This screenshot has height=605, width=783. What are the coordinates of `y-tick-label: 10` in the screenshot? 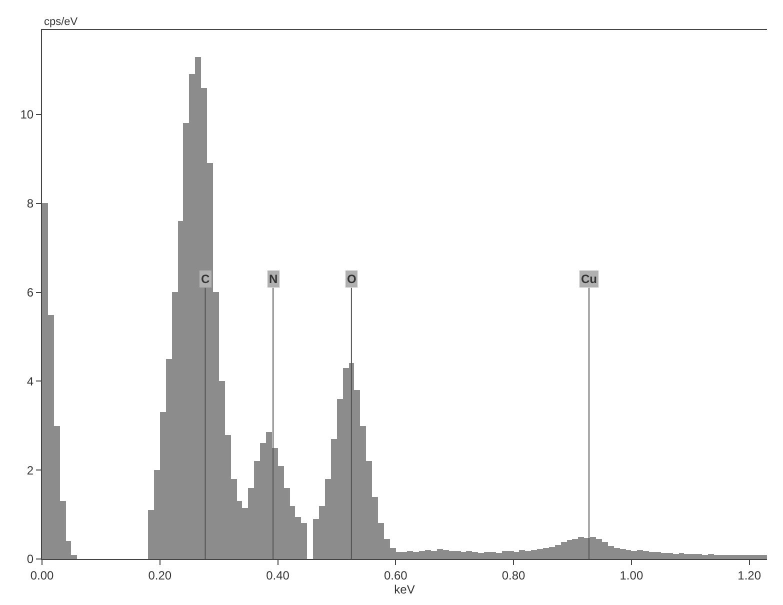 It's located at (27, 115).